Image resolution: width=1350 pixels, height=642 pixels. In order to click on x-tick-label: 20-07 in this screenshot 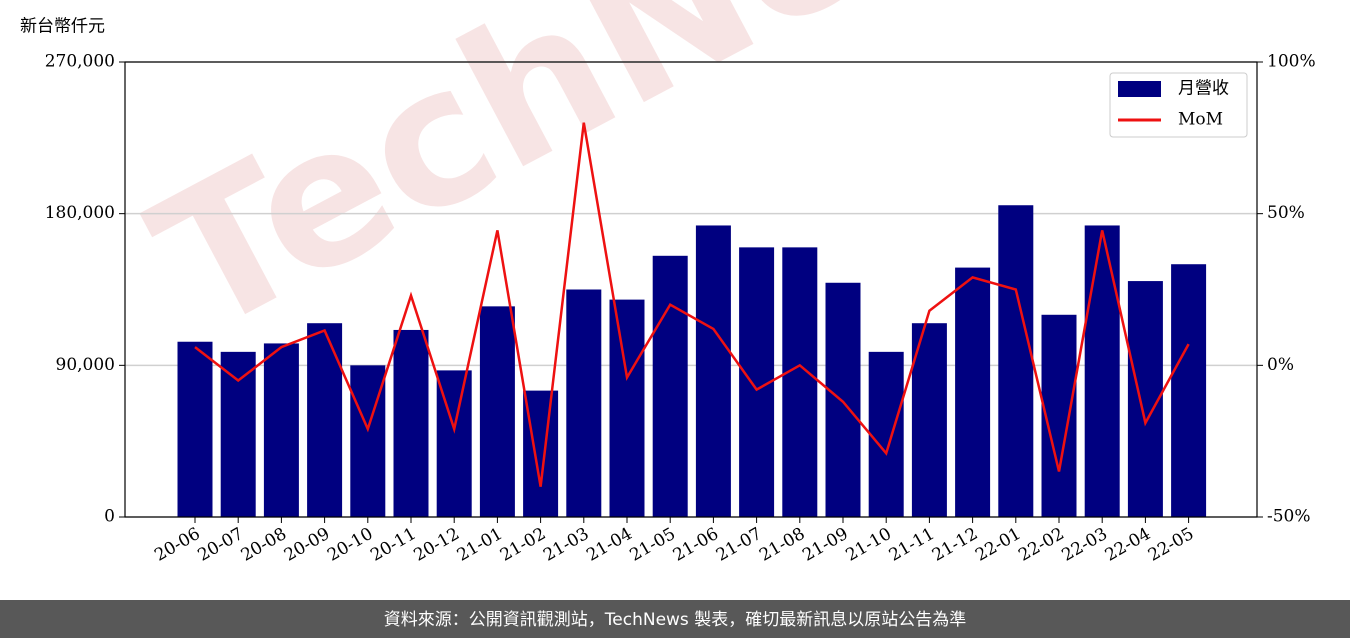, I will do `click(221, 545)`.